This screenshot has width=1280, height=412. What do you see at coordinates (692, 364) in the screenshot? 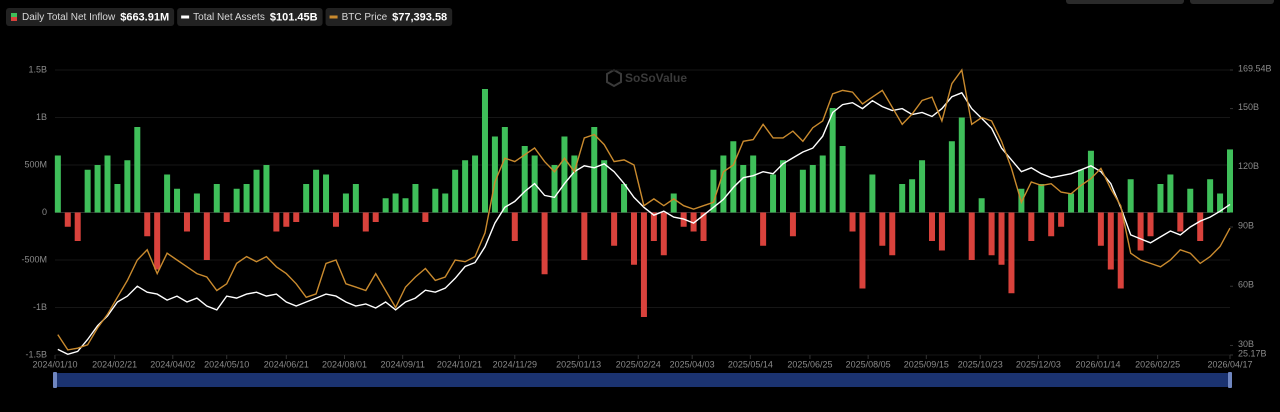
I see `x-tick-label: 2025/04/03` at bounding box center [692, 364].